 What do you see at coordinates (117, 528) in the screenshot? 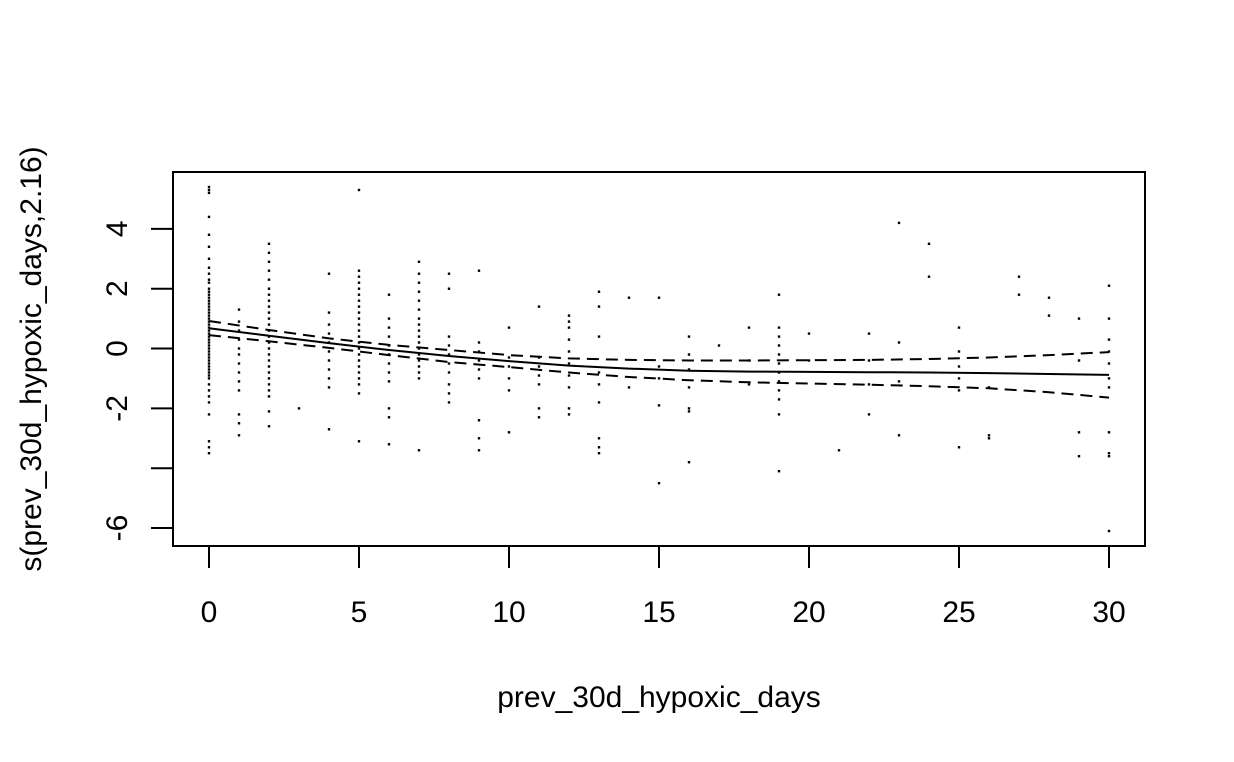
I see `y-tick-label: -6` at bounding box center [117, 528].